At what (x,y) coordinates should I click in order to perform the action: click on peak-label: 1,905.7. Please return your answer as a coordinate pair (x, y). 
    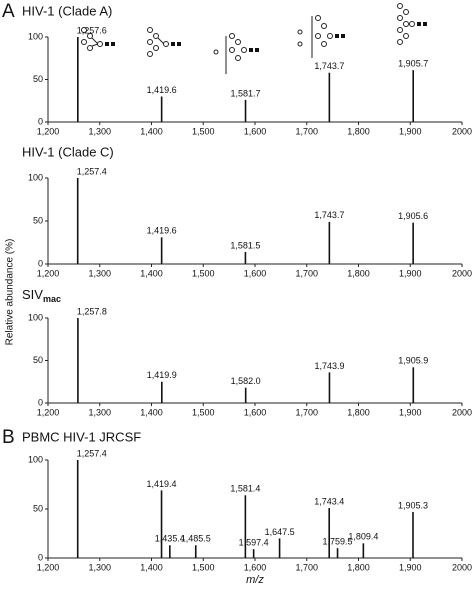
    Looking at the image, I should click on (413, 64).